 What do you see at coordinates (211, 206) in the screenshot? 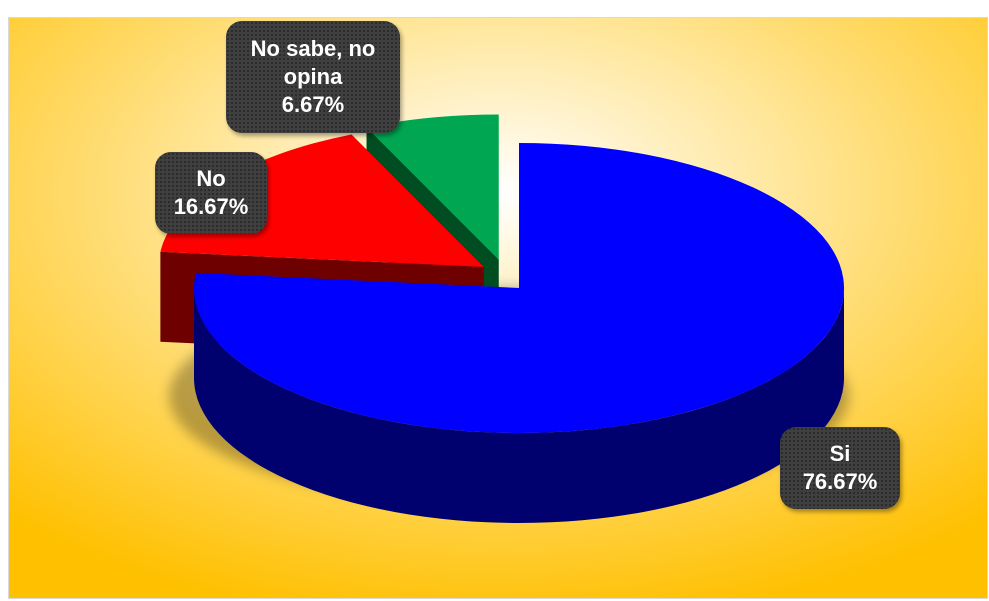
I see `data-label-no-value: 16.67%` at bounding box center [211, 206].